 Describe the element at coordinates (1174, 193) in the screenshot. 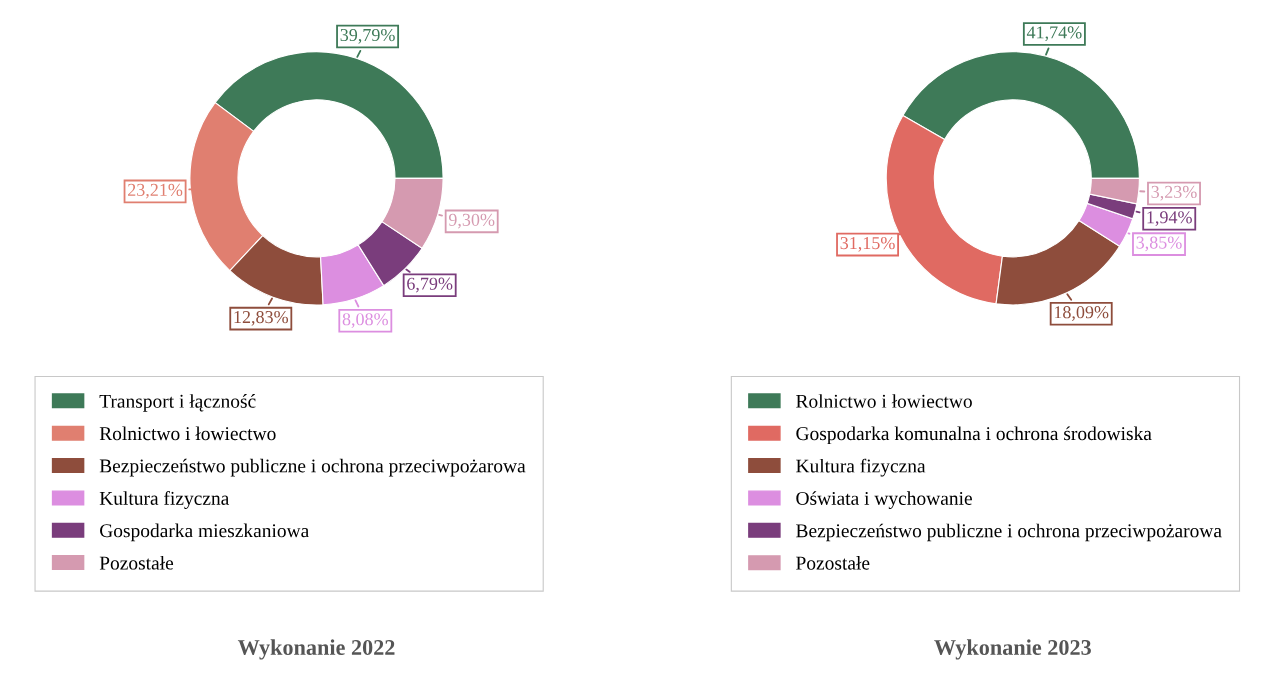

I see `data-label: 3,23%` at that location.